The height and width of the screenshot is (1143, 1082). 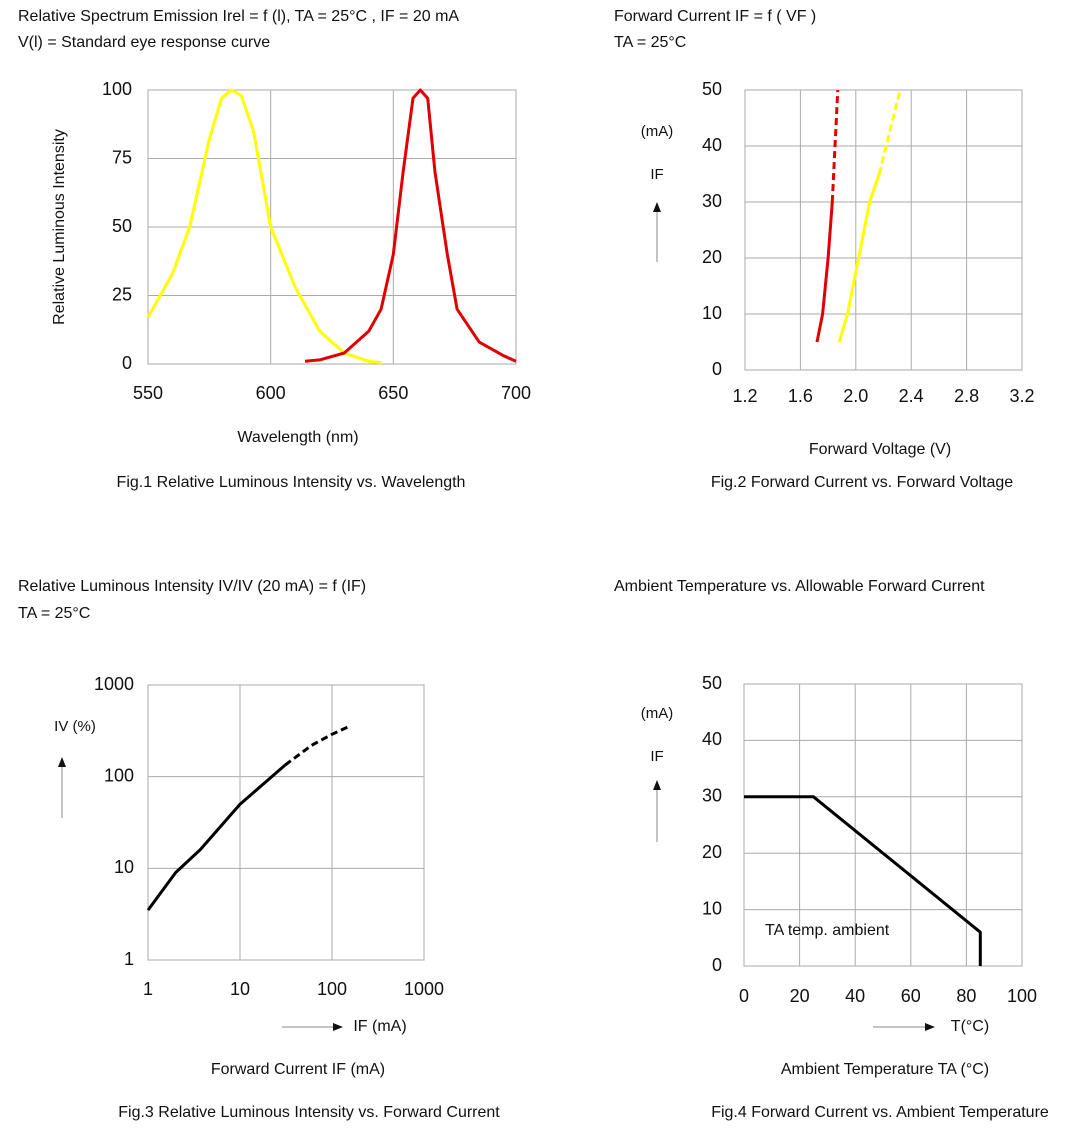 What do you see at coordinates (1021, 396) in the screenshot?
I see `x-tick-label: 3.2` at bounding box center [1021, 396].